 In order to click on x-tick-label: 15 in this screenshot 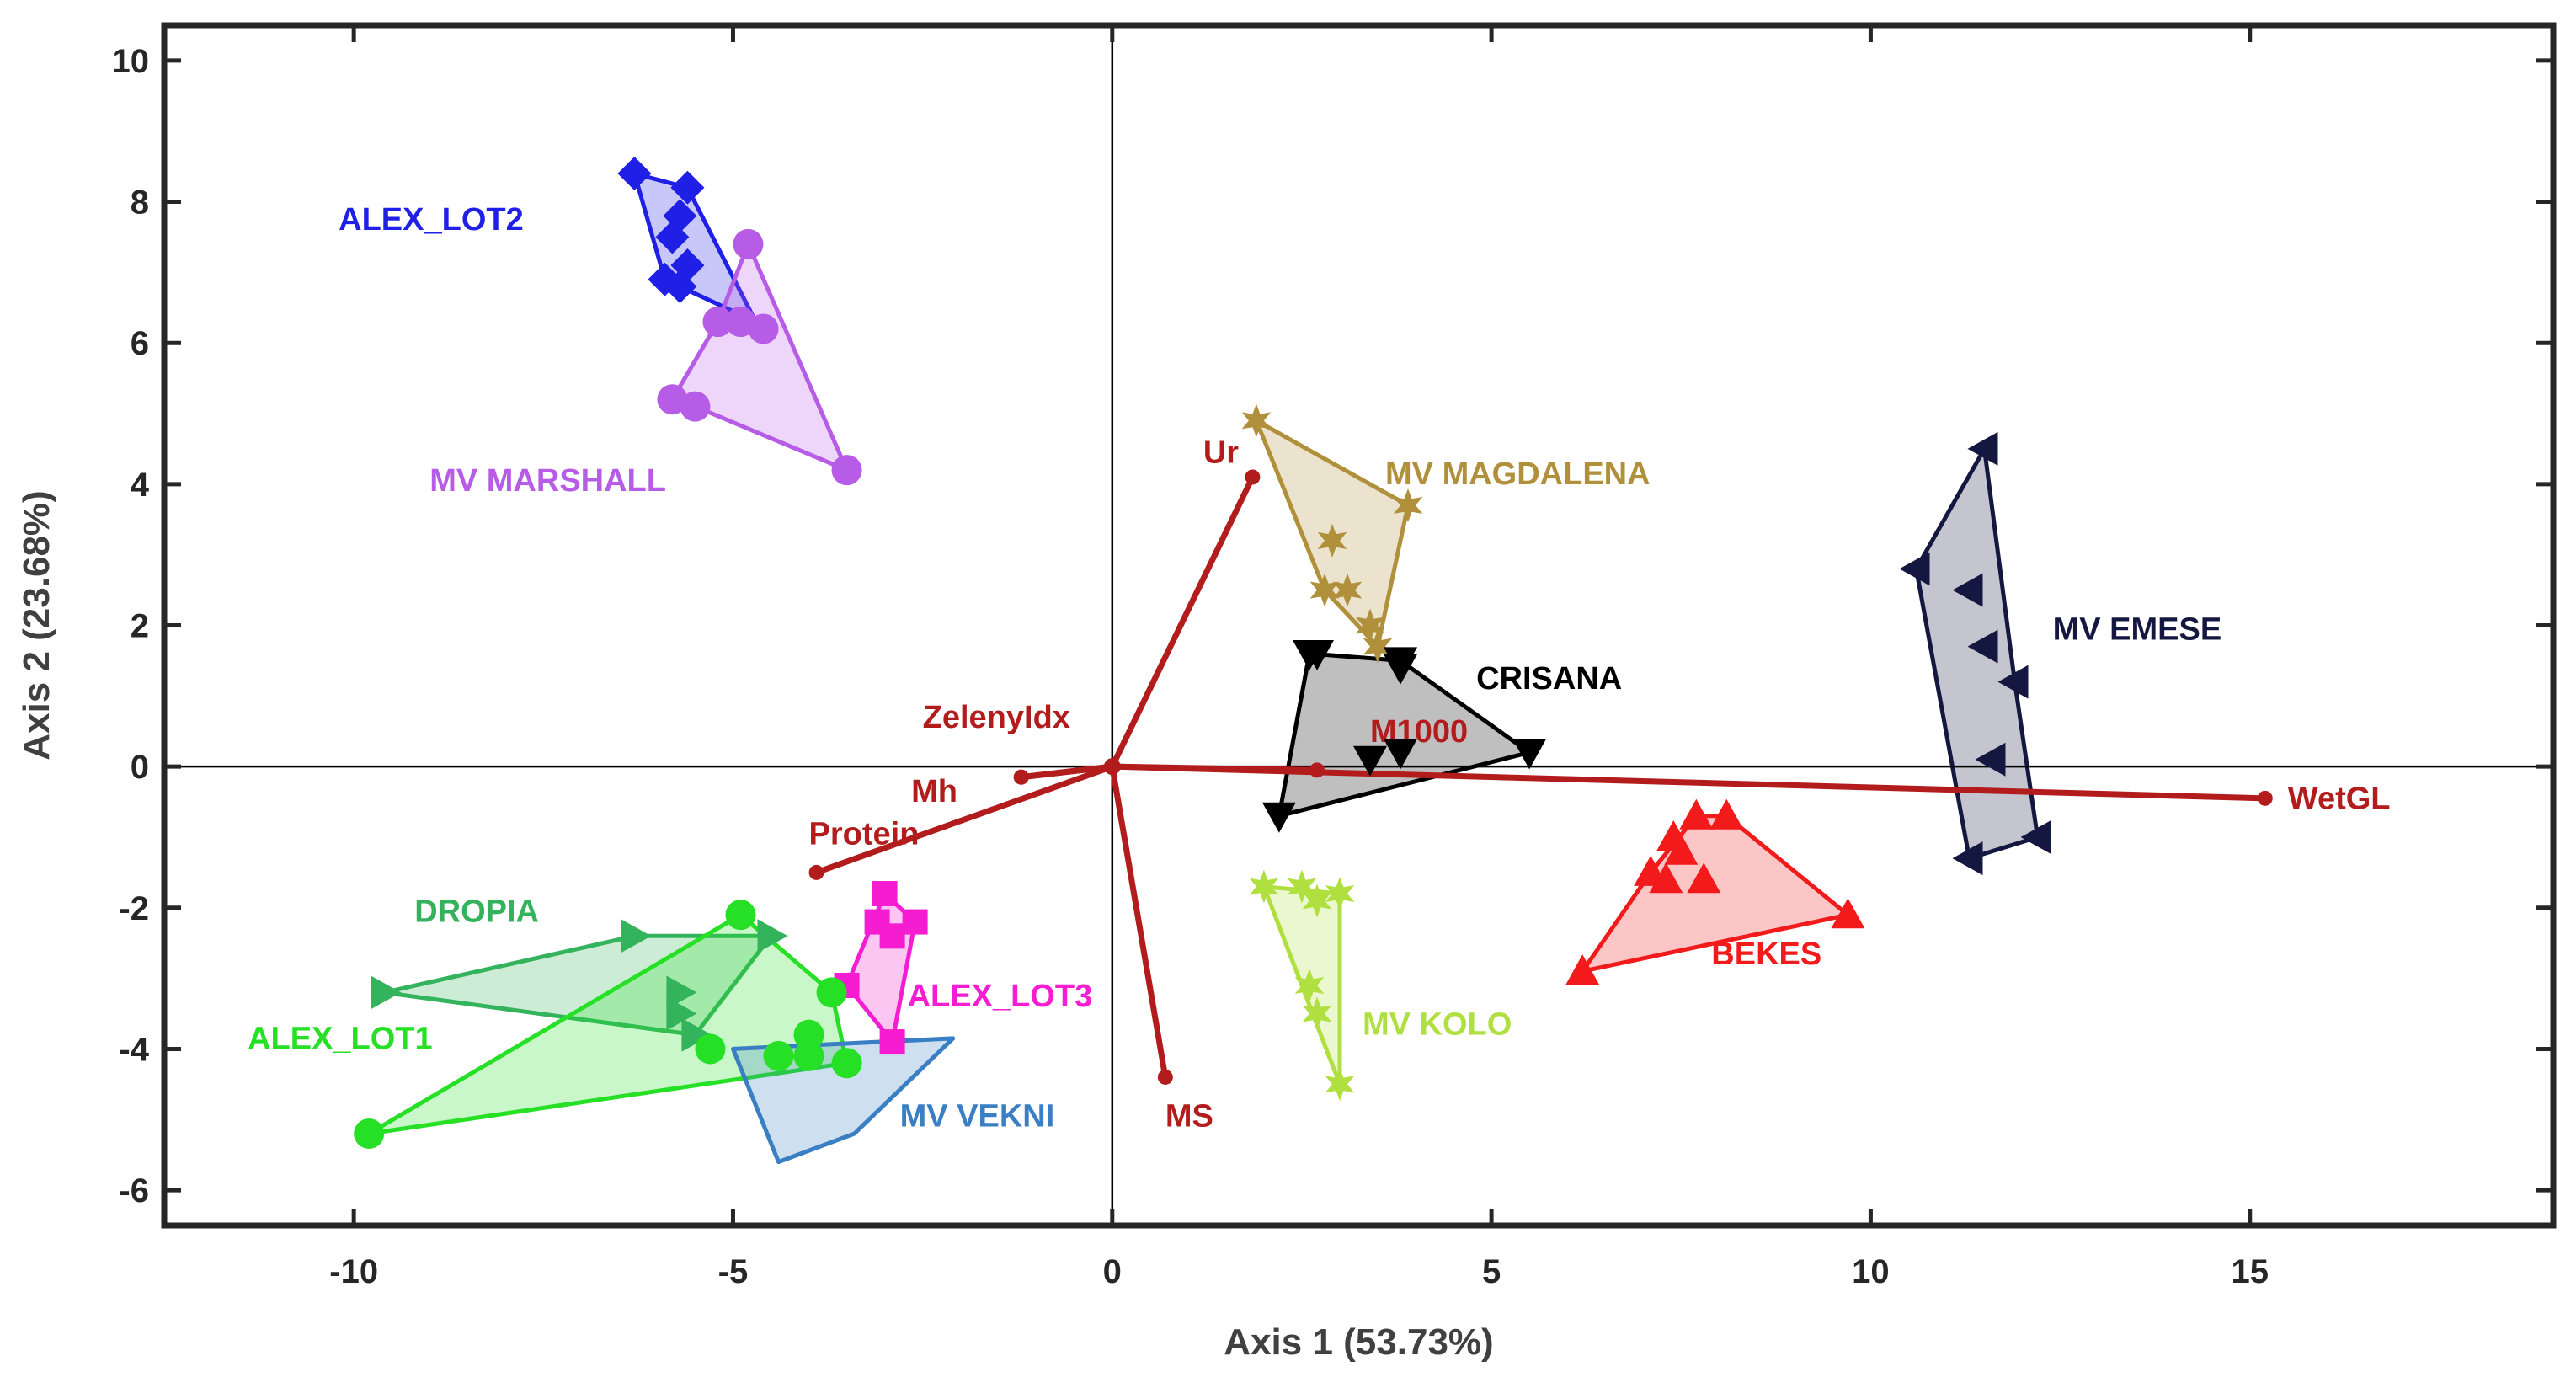, I will do `click(2250, 1271)`.